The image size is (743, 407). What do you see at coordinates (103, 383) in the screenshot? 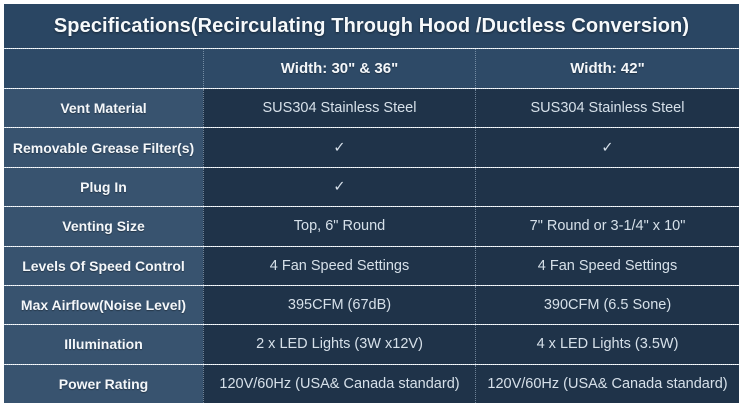
I see `row-label: Power Rating` at bounding box center [103, 383].